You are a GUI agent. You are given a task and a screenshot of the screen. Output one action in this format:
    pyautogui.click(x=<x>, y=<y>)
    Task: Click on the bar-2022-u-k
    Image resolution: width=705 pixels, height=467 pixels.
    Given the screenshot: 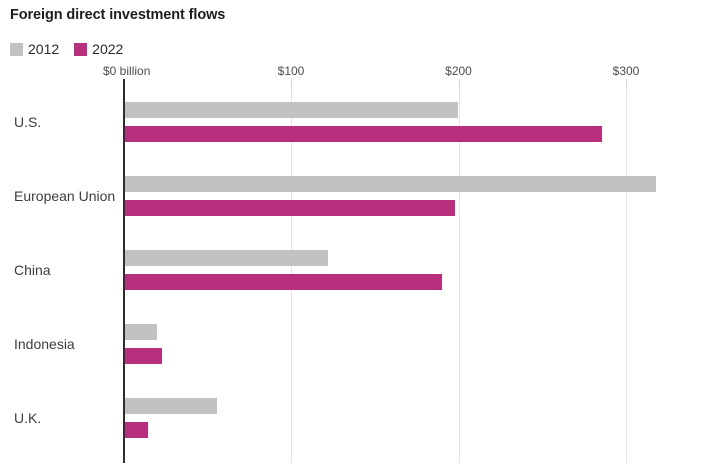 What is the action you would take?
    pyautogui.click(x=136, y=430)
    